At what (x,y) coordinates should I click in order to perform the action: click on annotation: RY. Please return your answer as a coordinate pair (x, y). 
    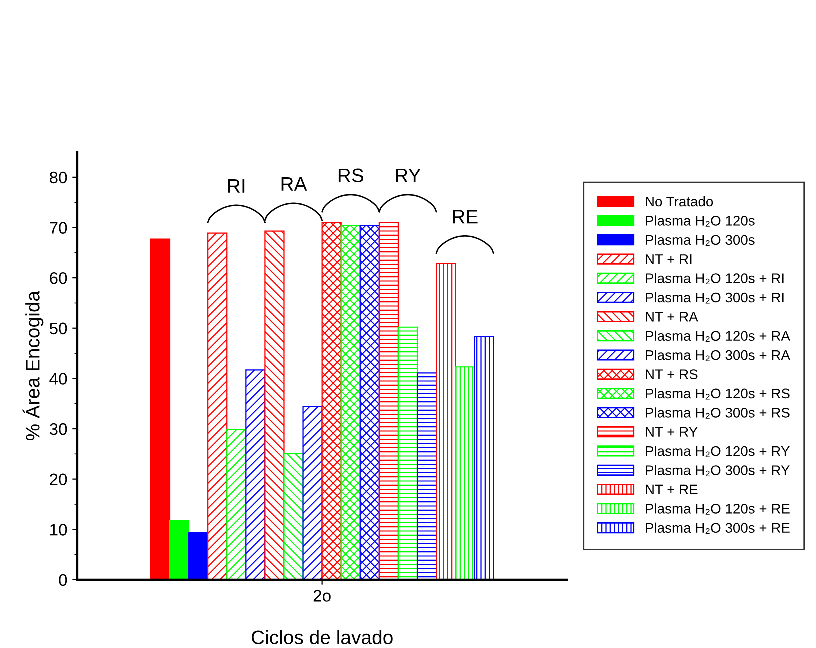
    Looking at the image, I should click on (408, 175).